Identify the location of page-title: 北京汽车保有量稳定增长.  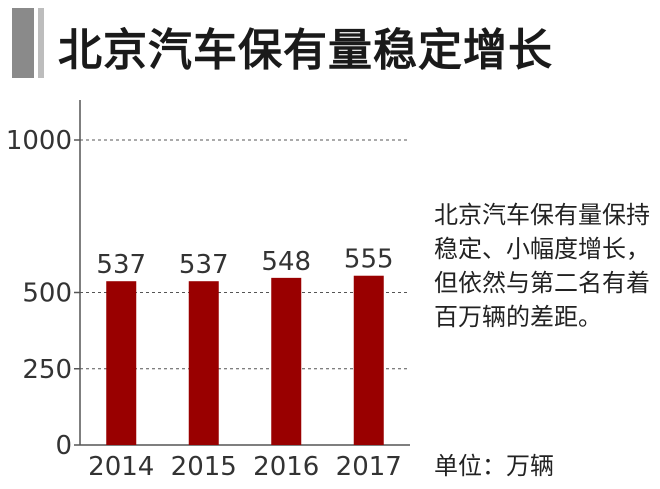
(305, 50).